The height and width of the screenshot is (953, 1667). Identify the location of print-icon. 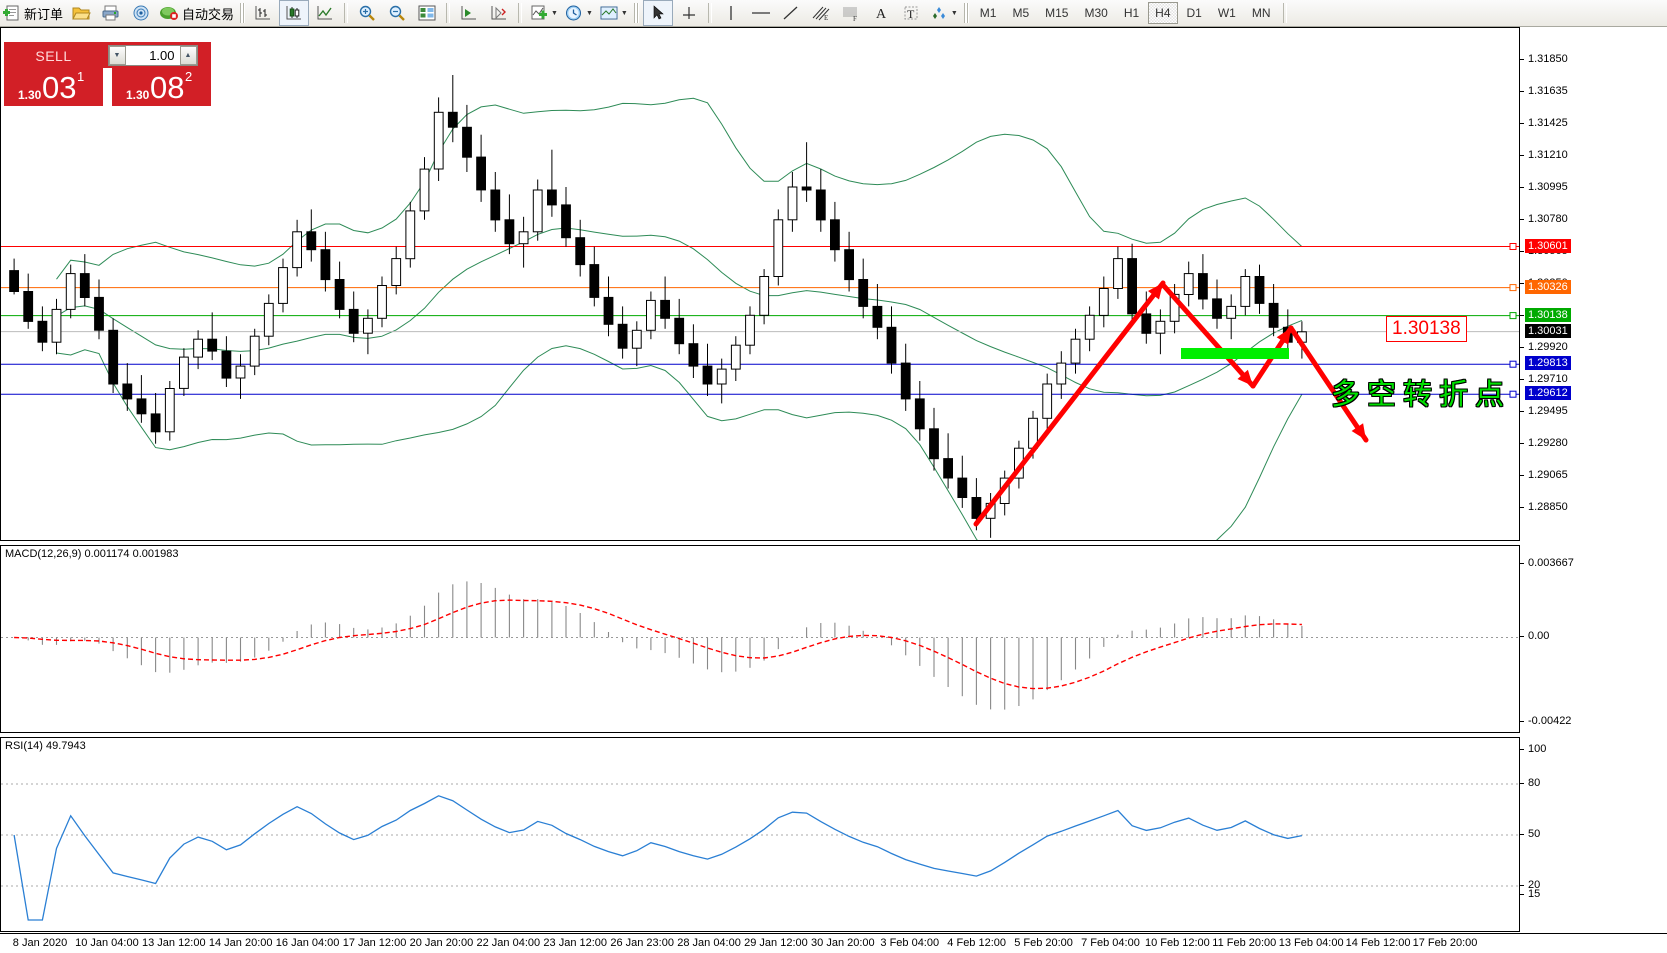
(110, 13).